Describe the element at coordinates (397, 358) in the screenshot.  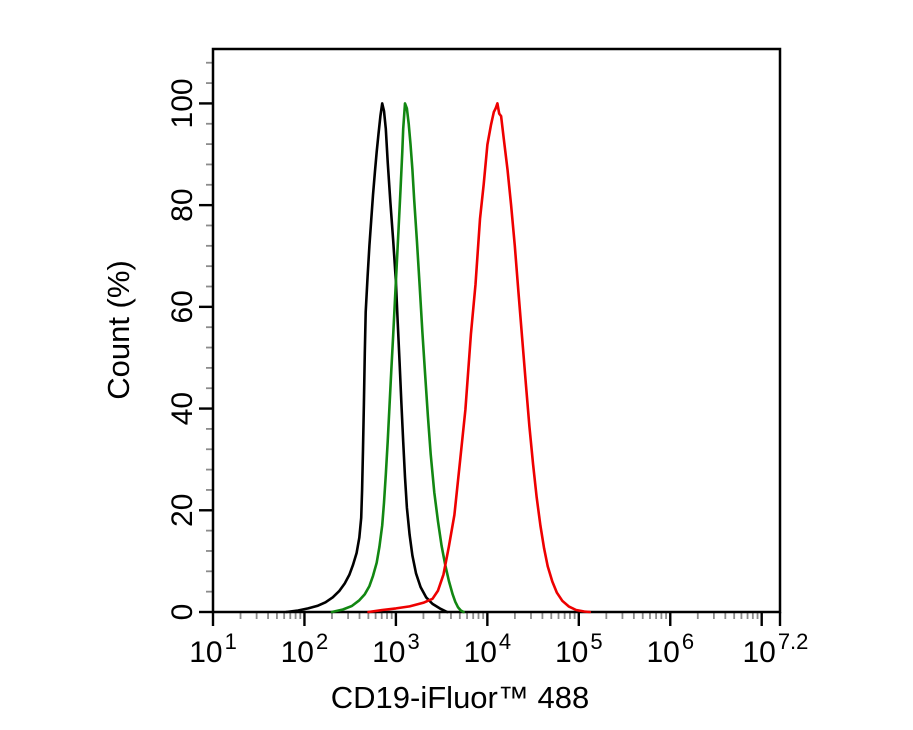
I see `curve-green-curve` at that location.